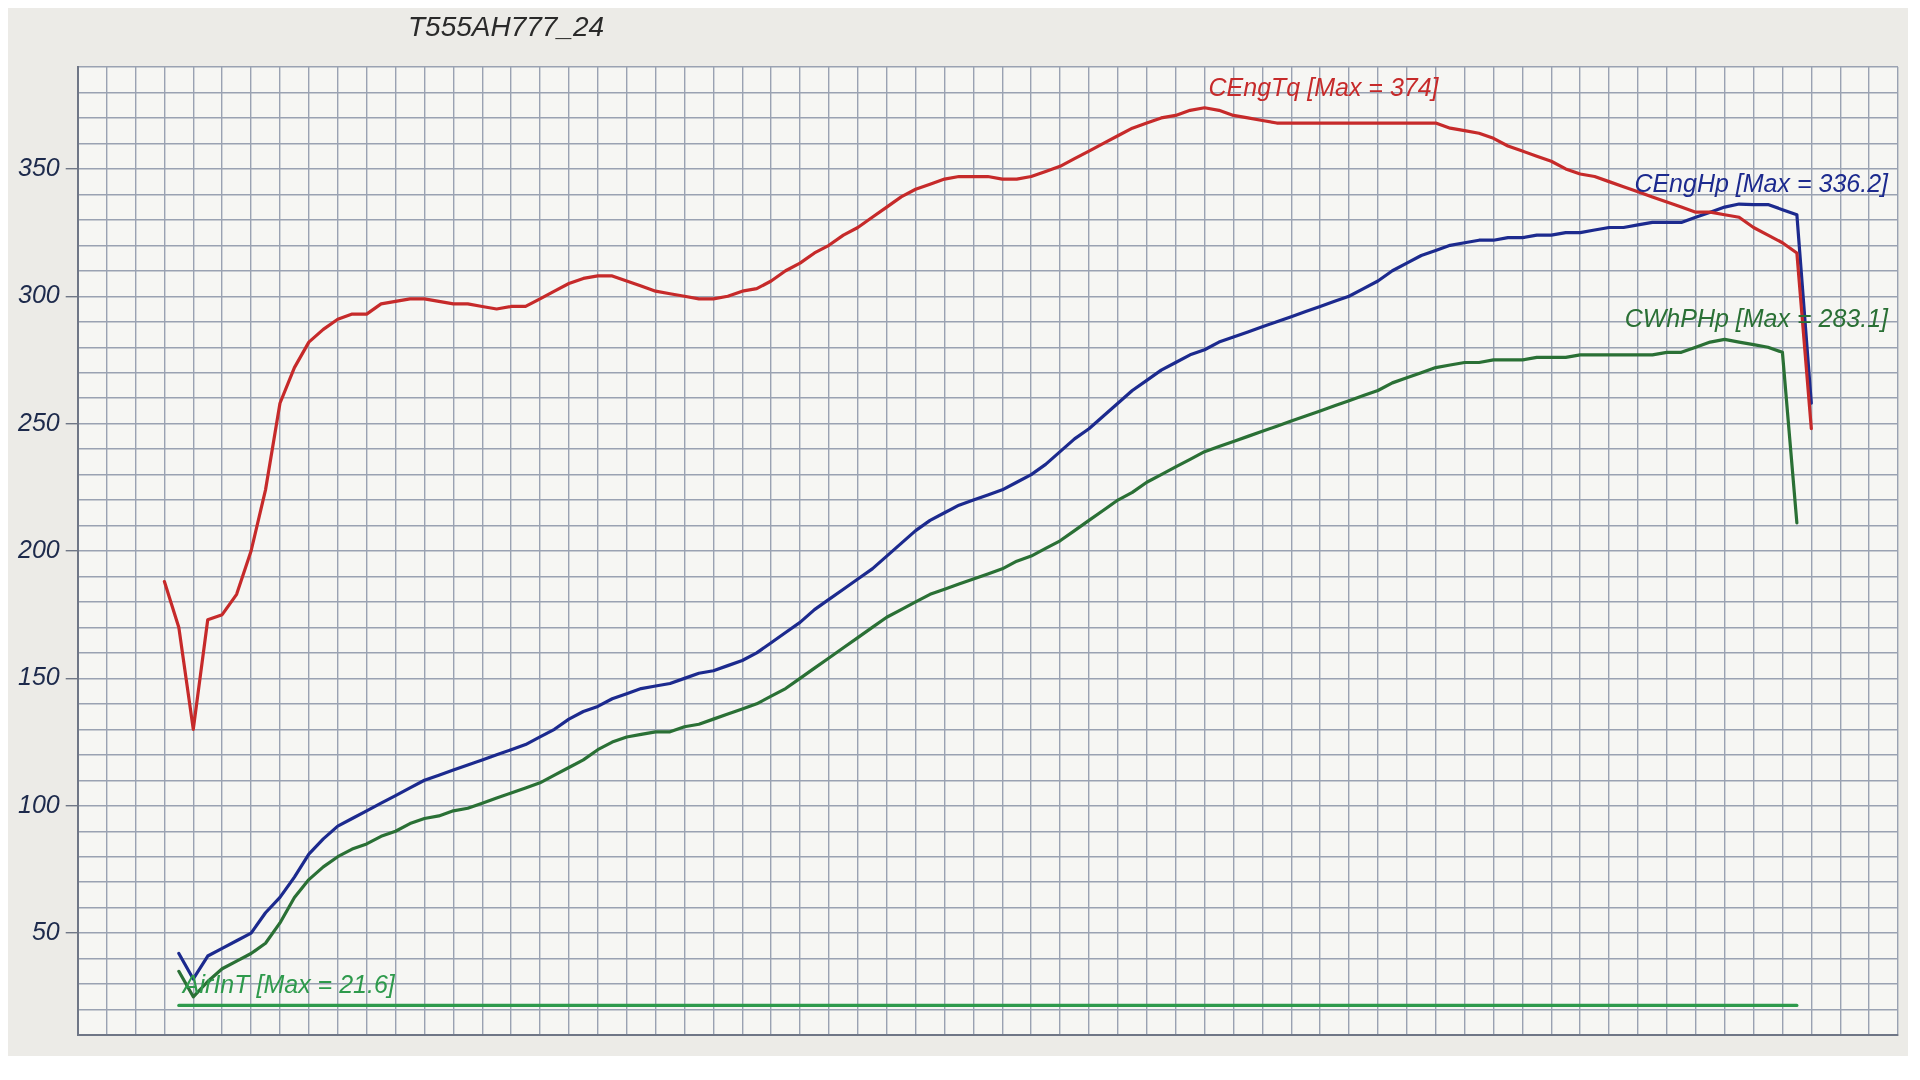 The height and width of the screenshot is (1080, 1920). Describe the element at coordinates (38, 803) in the screenshot. I see `y-tick-label: 100` at that location.